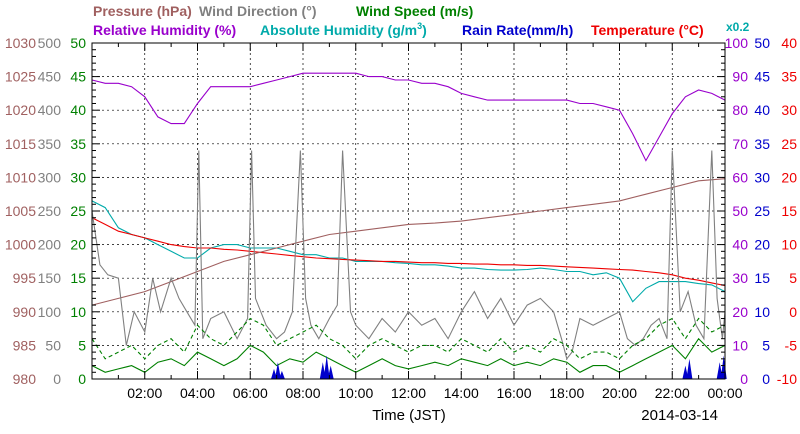 The image size is (800, 434). I want to click on x-tick-label: 02:00, so click(144, 393).